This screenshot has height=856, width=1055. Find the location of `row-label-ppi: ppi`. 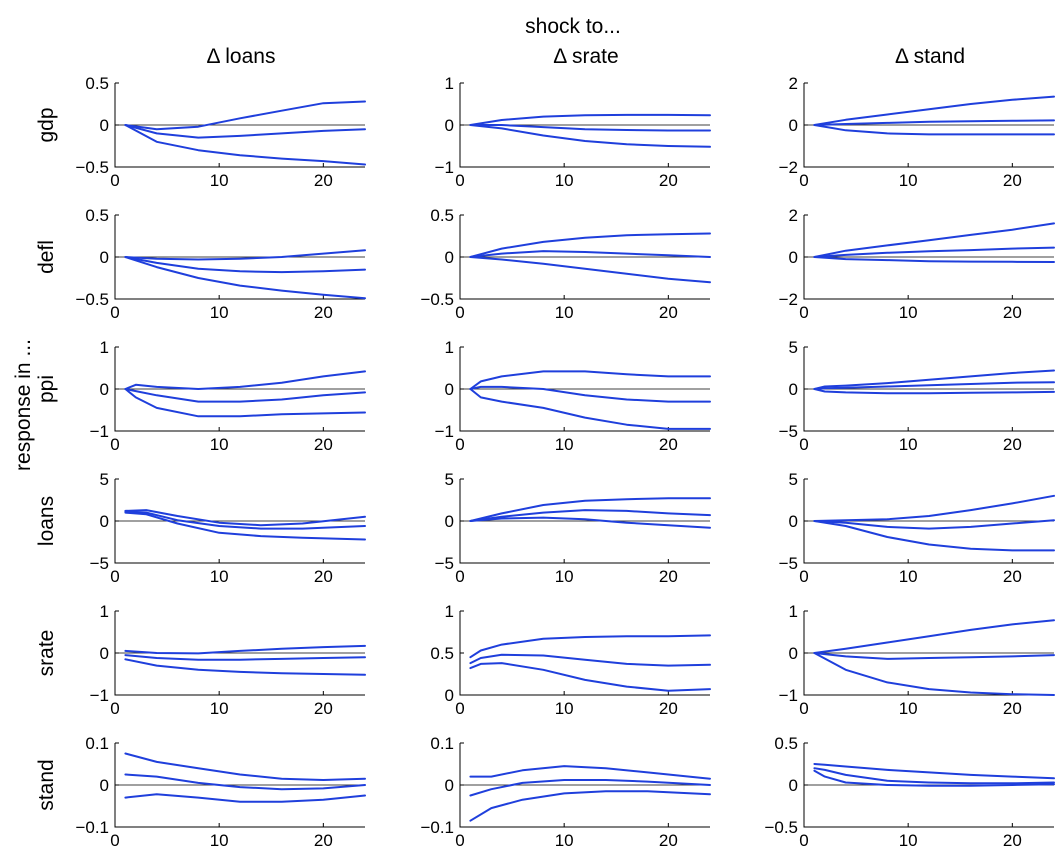

row-label-ppi: ppi is located at coordinates (46, 389).